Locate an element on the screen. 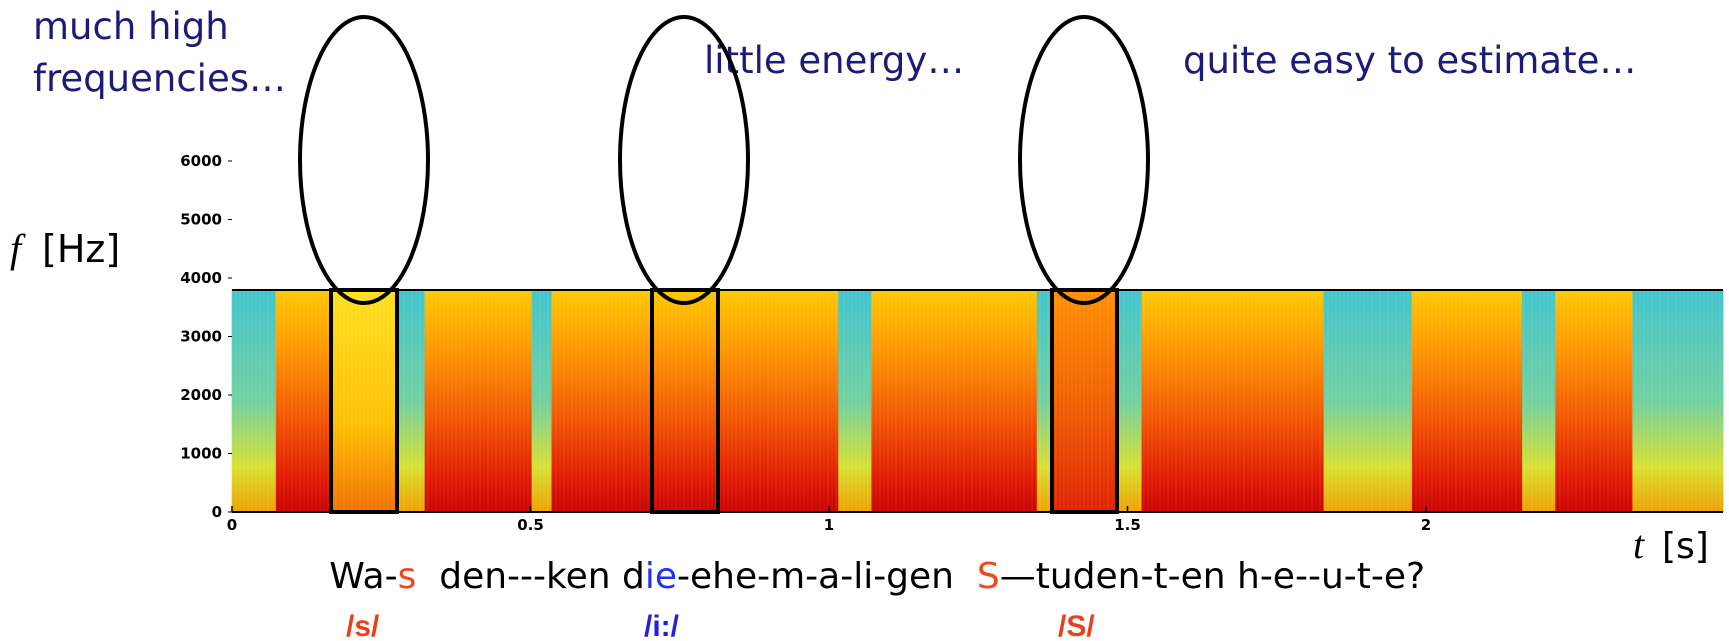 This screenshot has height=641, width=1729. y-tick-label: 1000 is located at coordinates (201, 454).